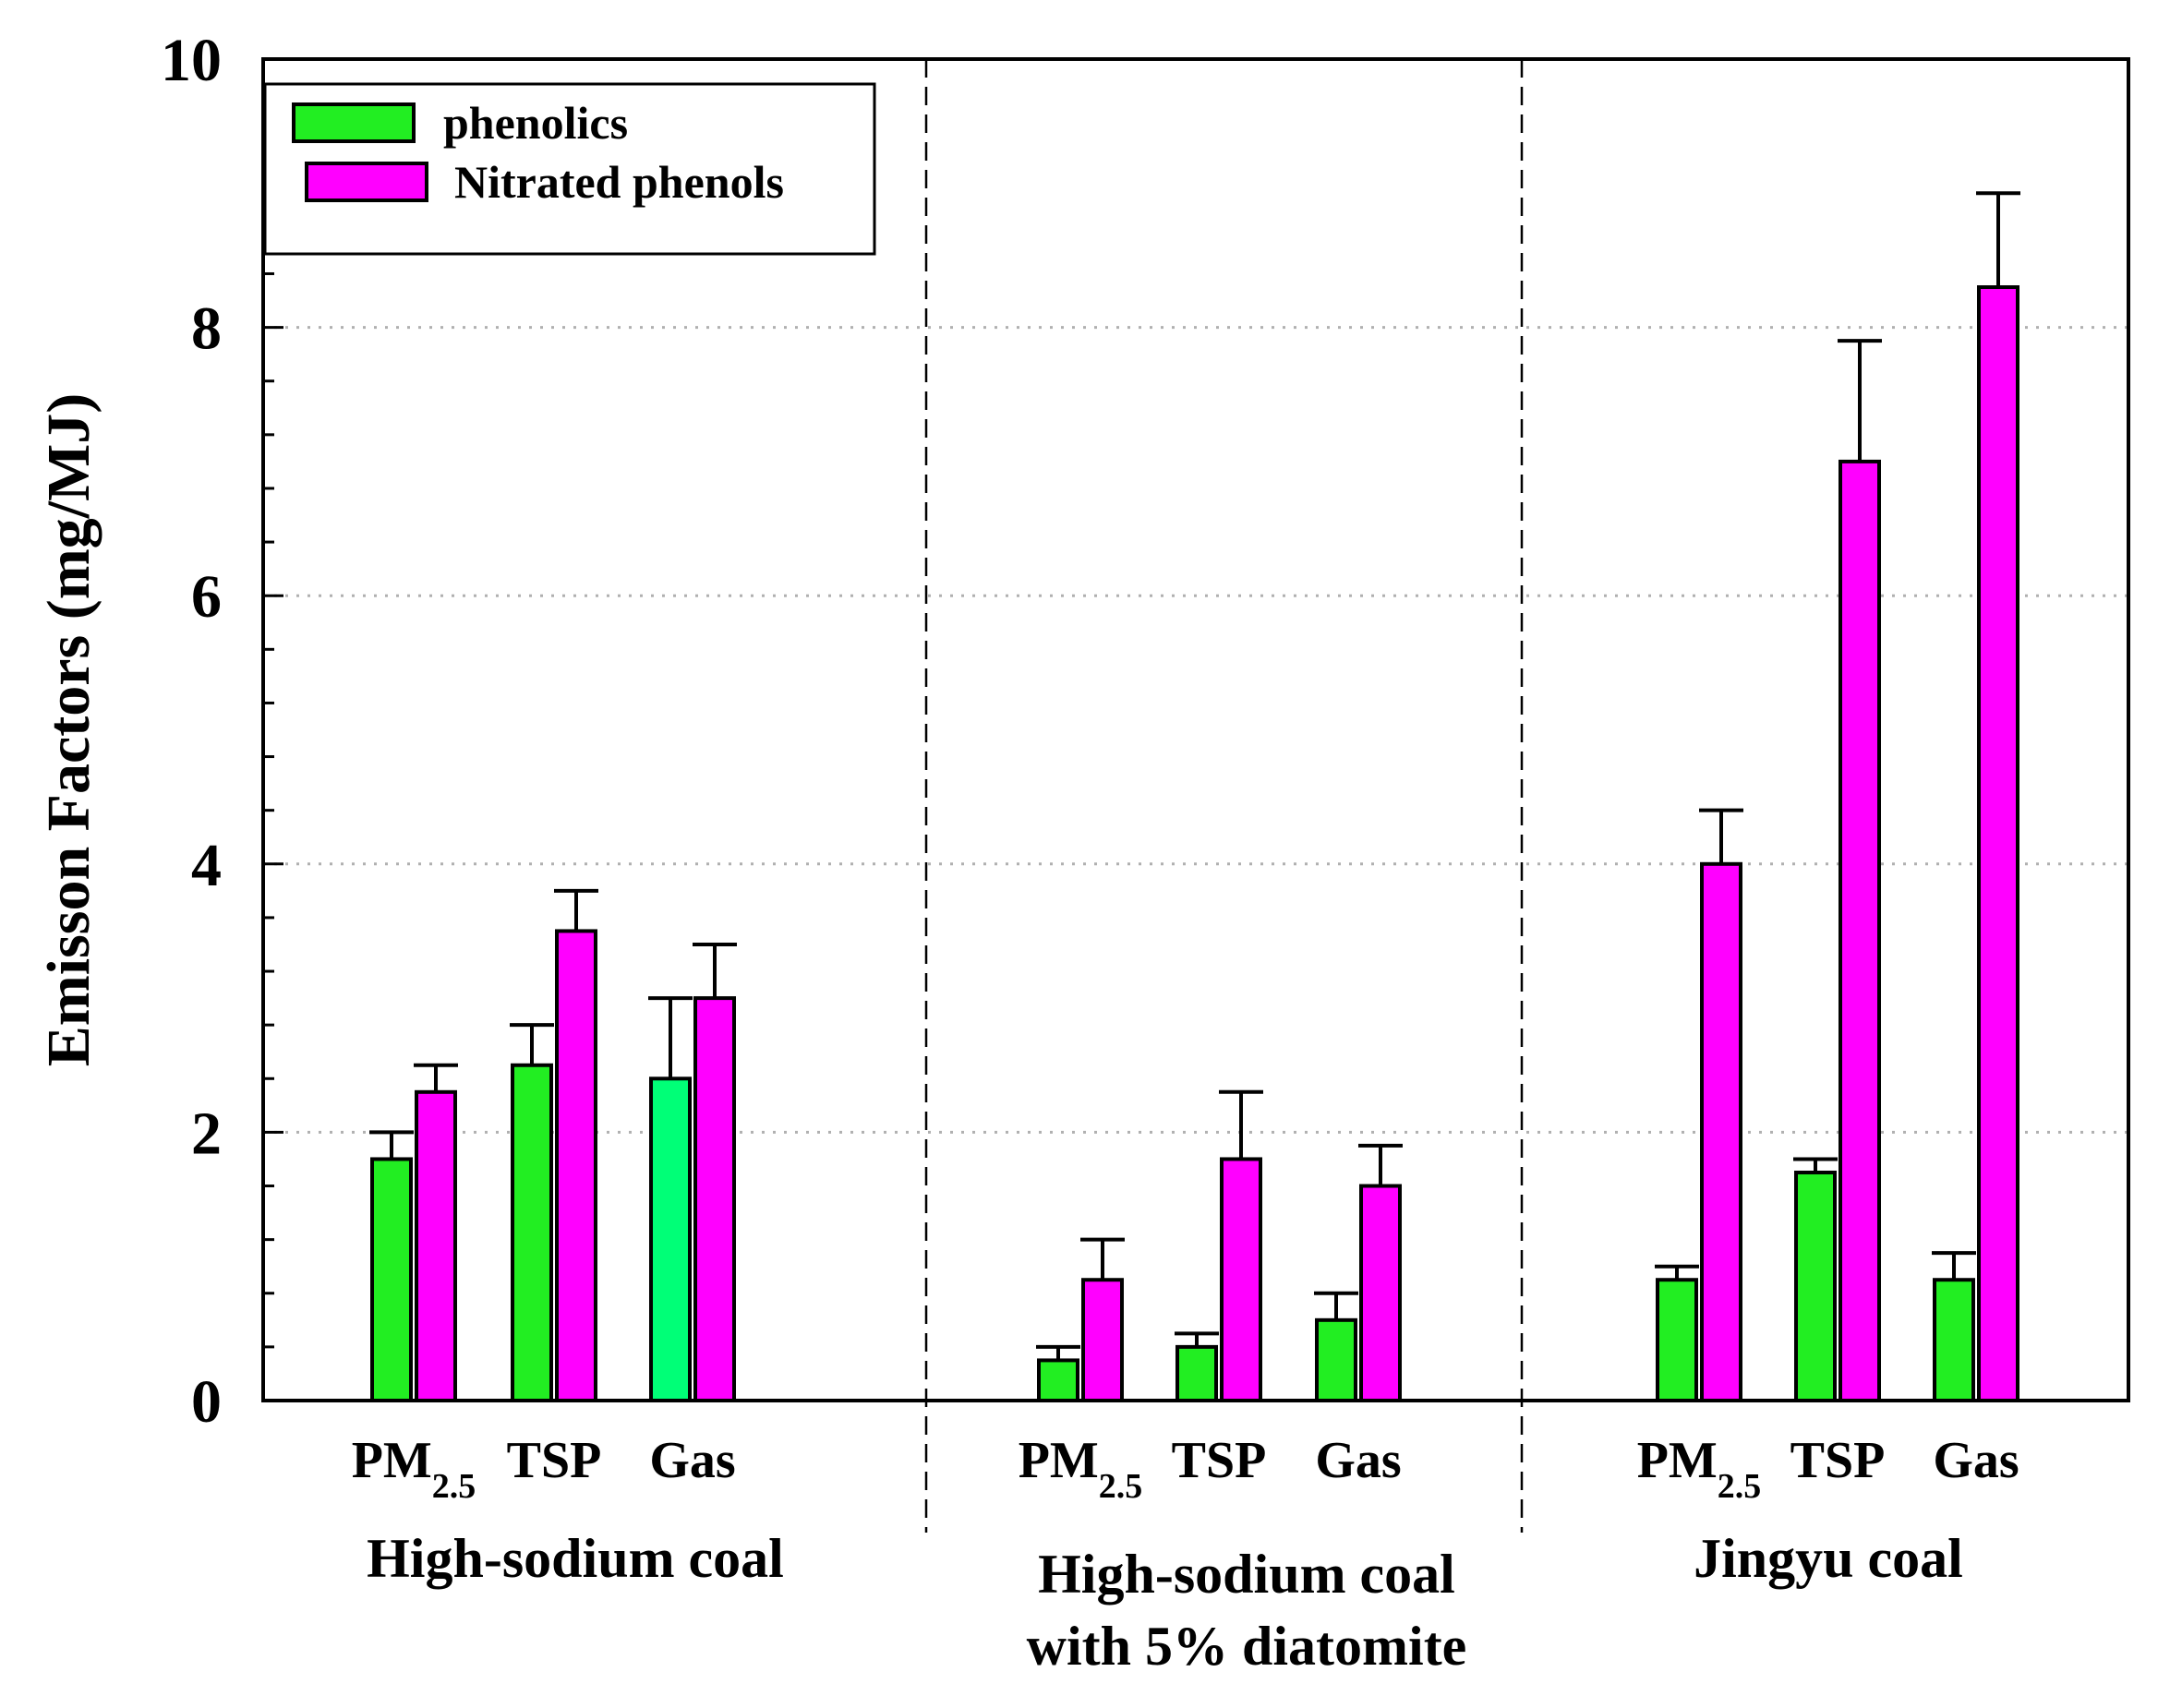 This screenshot has width=2158, height=1708. Describe the element at coordinates (206, 597) in the screenshot. I see `y-tick-label: 6` at that location.